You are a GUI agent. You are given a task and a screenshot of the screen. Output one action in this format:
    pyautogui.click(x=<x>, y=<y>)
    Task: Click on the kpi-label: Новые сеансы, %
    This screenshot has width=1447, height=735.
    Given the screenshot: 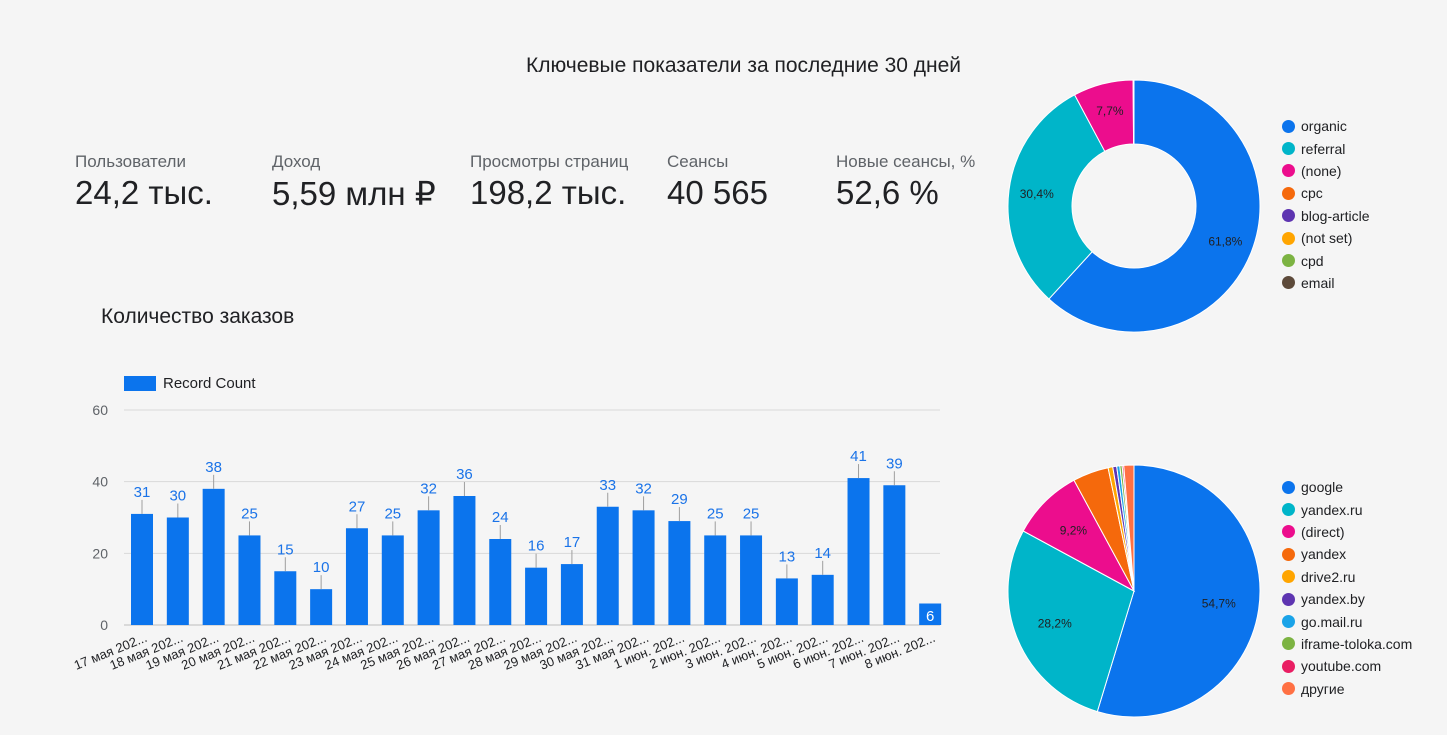 What is the action you would take?
    pyautogui.click(x=906, y=161)
    